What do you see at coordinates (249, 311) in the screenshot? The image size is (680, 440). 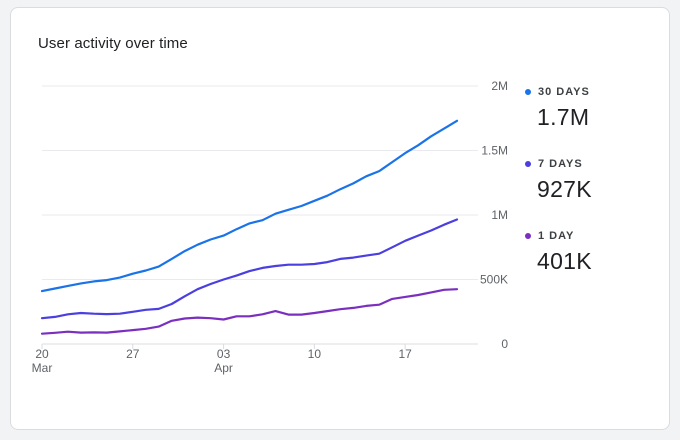 I see `series-line-1-day` at bounding box center [249, 311].